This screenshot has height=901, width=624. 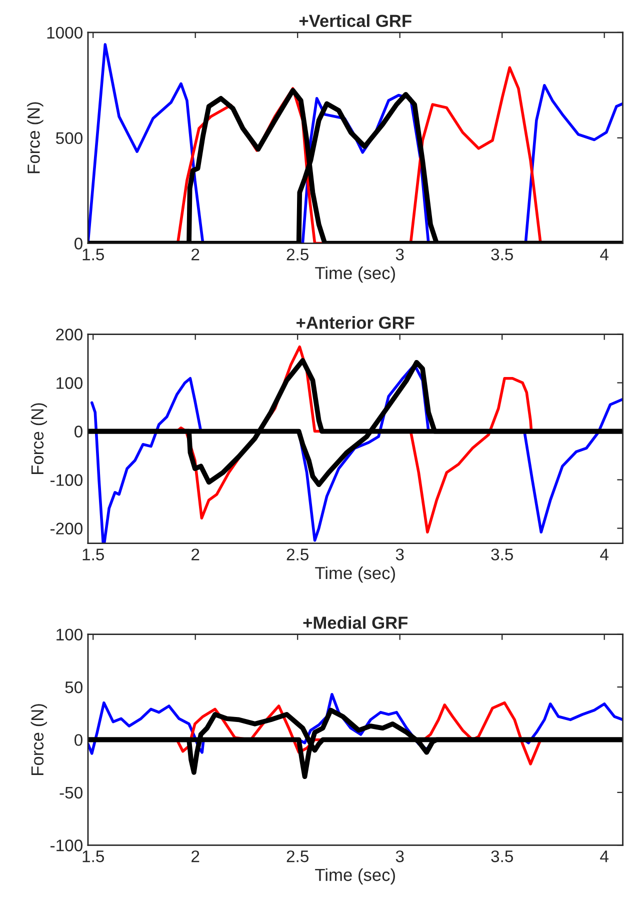 What do you see at coordinates (73, 687) in the screenshot?
I see `y-tick-label: 50` at bounding box center [73, 687].